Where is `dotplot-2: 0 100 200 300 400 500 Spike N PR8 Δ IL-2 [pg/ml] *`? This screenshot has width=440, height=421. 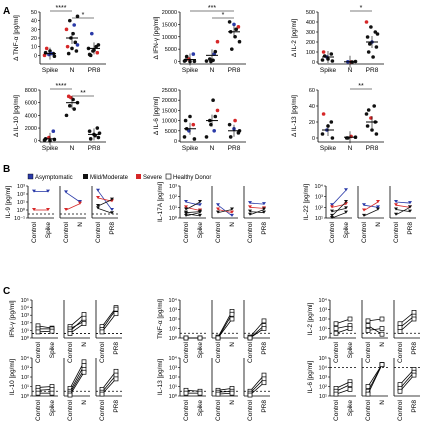
dotplot-2: 0 100 200 300 400 500 Spike N PR8 Δ IL-2 [pg/ml] * is located at coordinates (337, 39).